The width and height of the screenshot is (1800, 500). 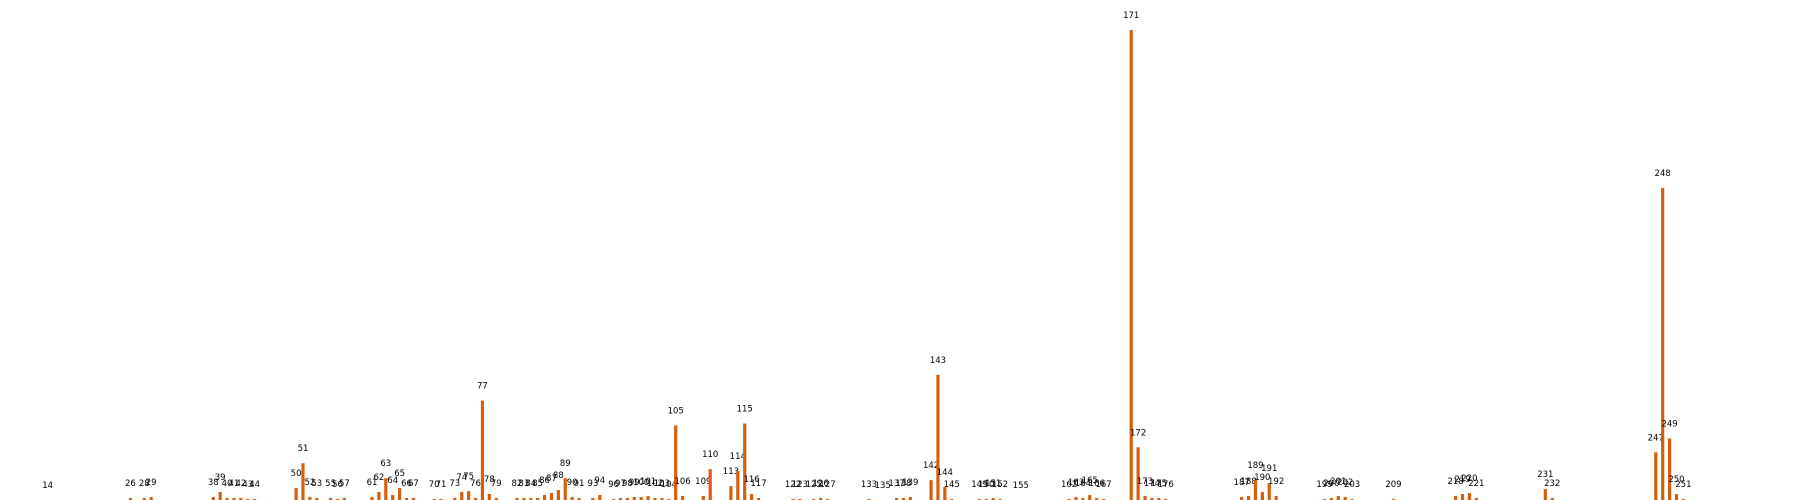 I want to click on bar-label-221: 221, so click(x=1476, y=484).